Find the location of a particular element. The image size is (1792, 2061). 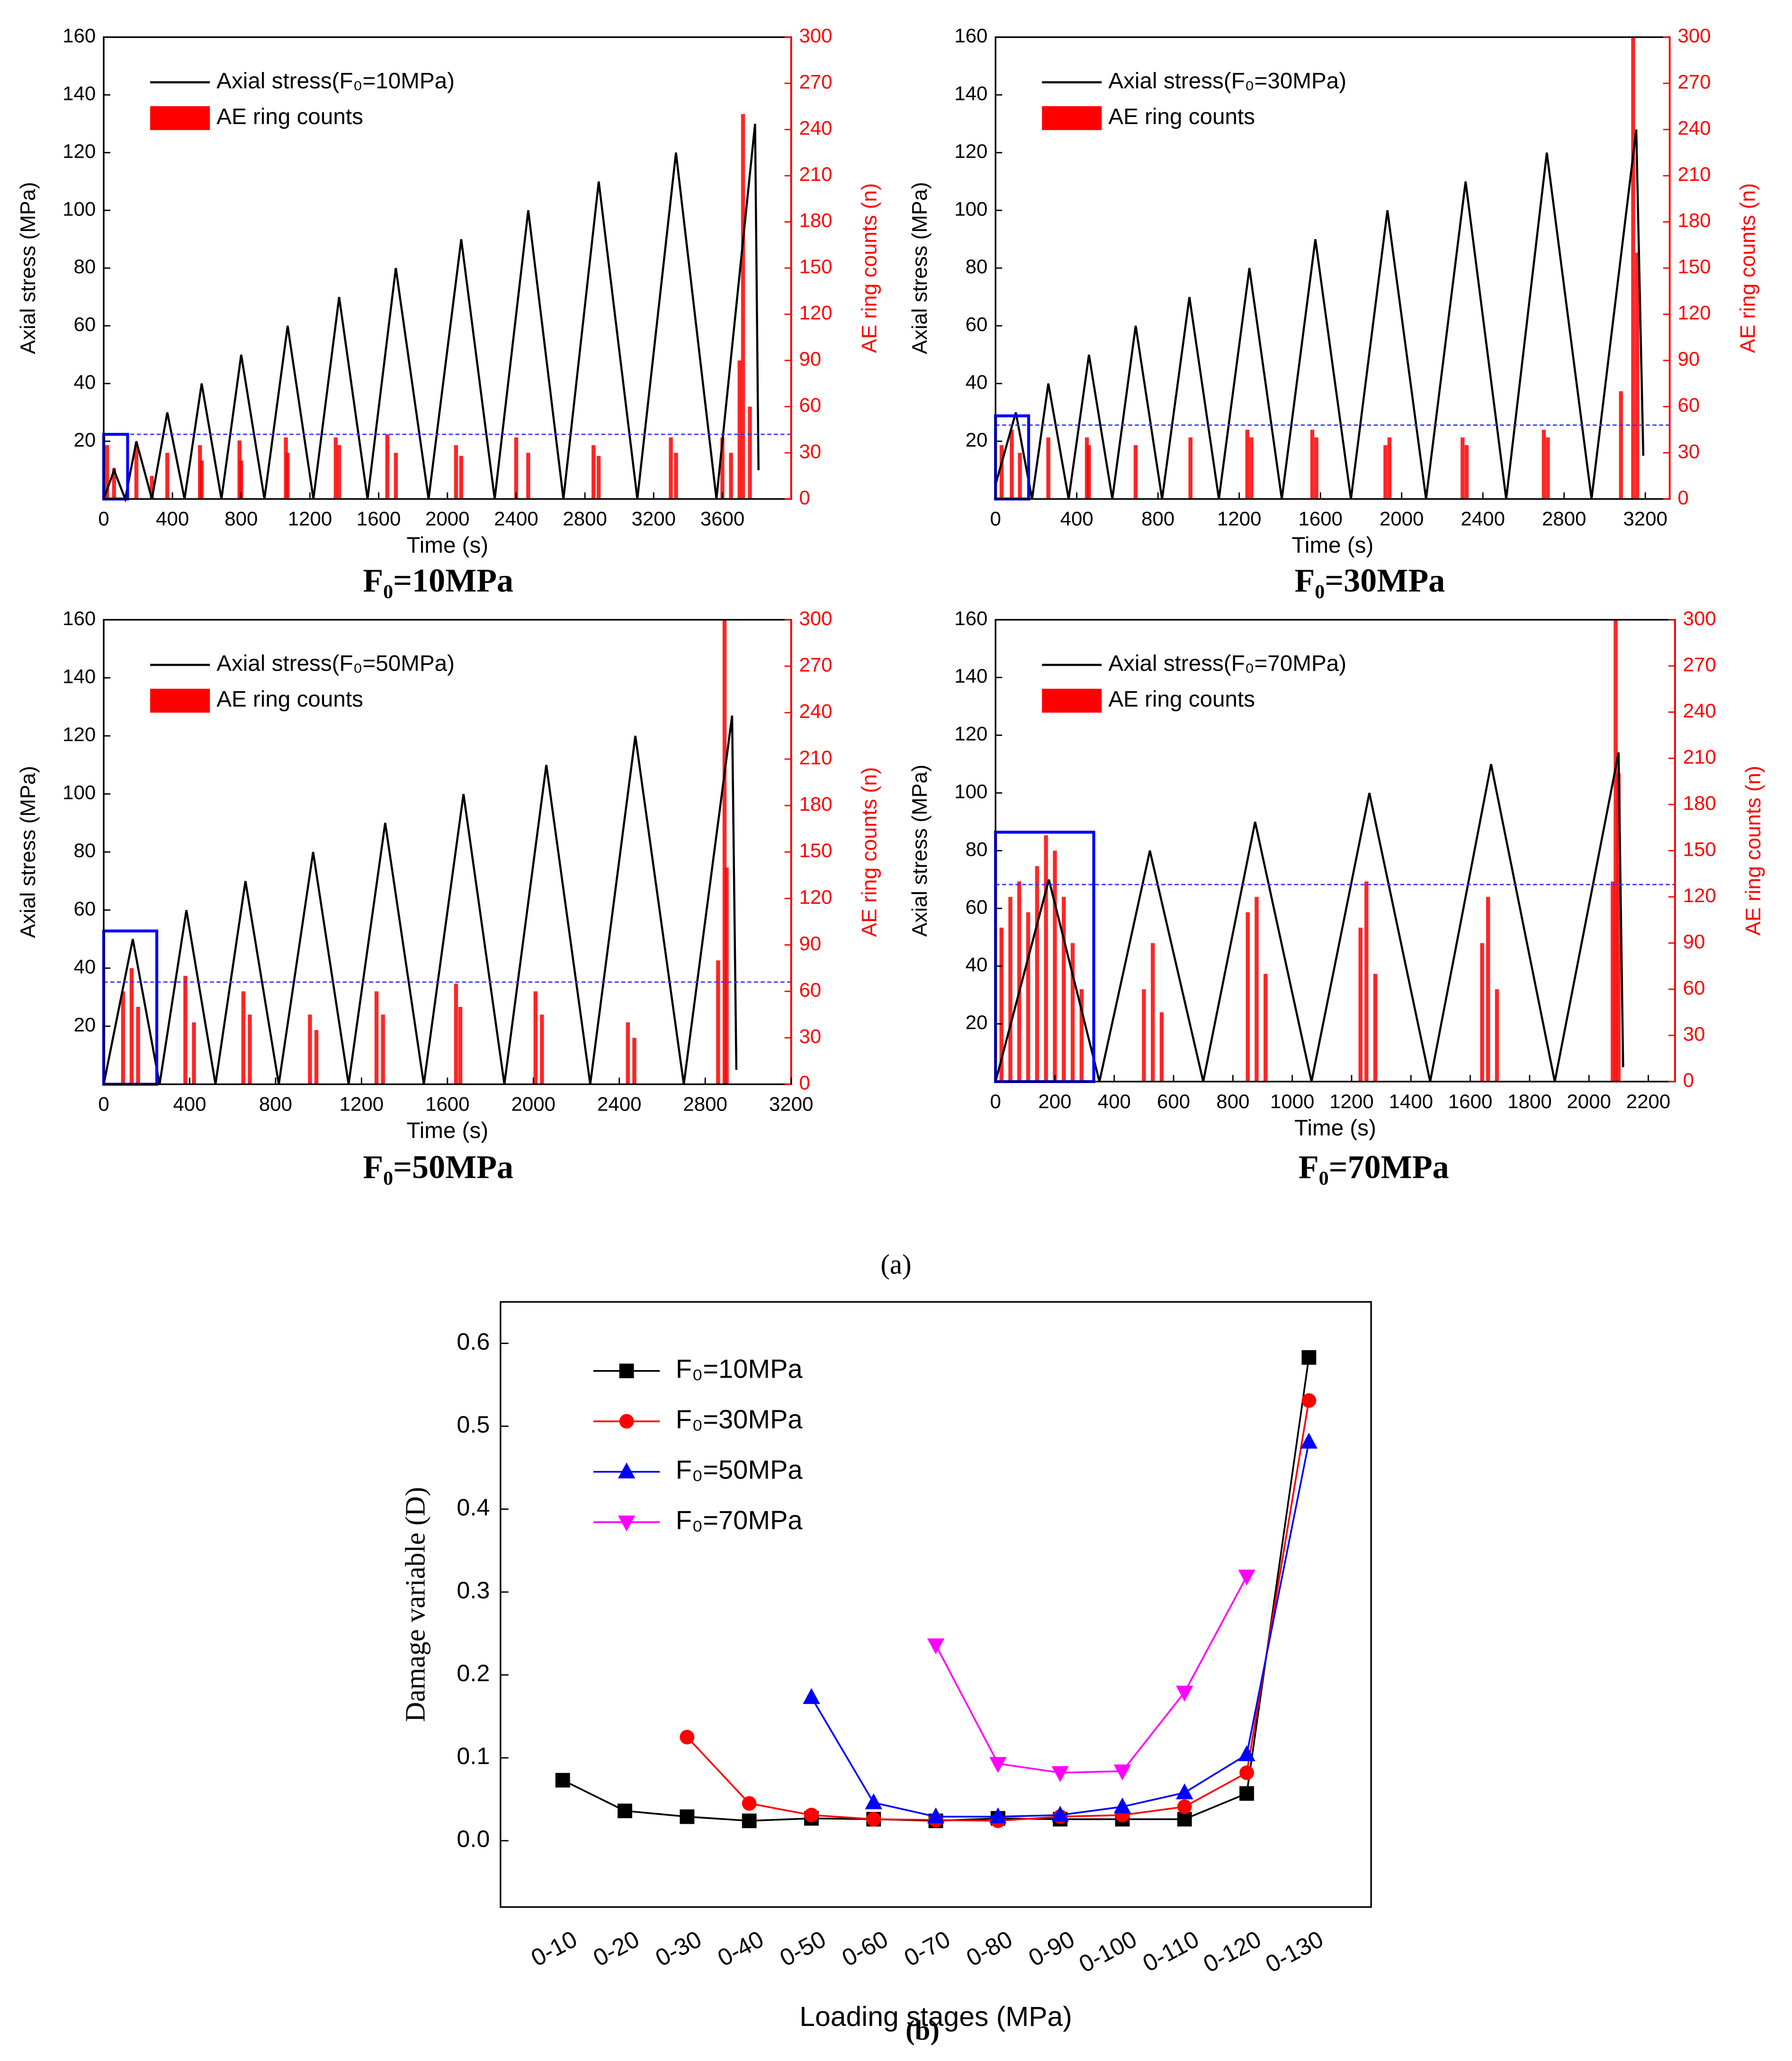

y-tick-label: 20 is located at coordinates (84, 1024).